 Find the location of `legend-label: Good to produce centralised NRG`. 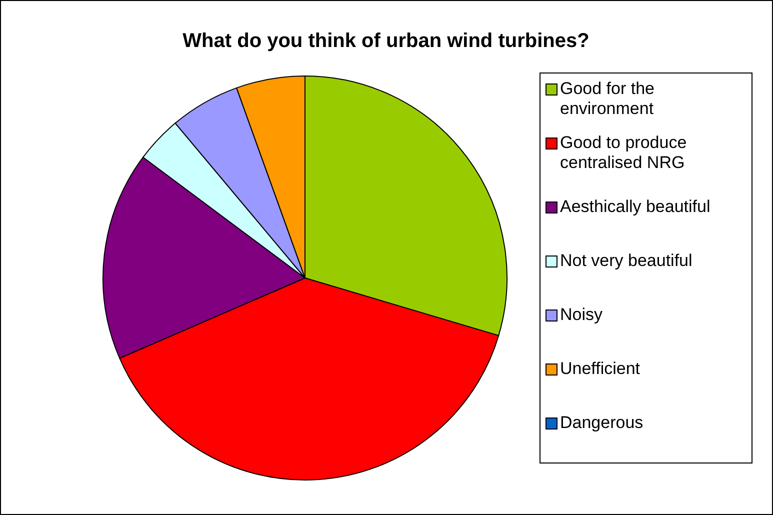

legend-label: Good to produce centralised NRG is located at coordinates (623, 152).